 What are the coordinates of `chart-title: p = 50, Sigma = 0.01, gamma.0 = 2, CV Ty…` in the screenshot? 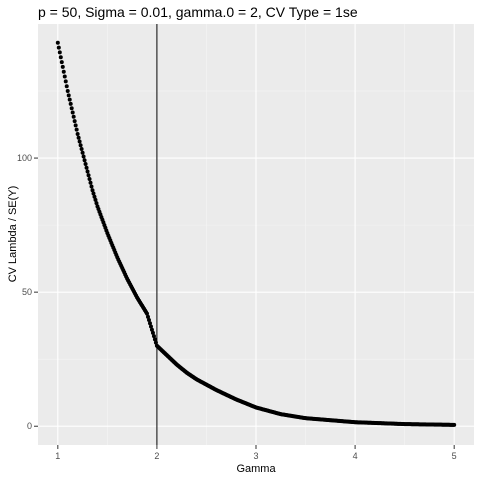 It's located at (198, 12).